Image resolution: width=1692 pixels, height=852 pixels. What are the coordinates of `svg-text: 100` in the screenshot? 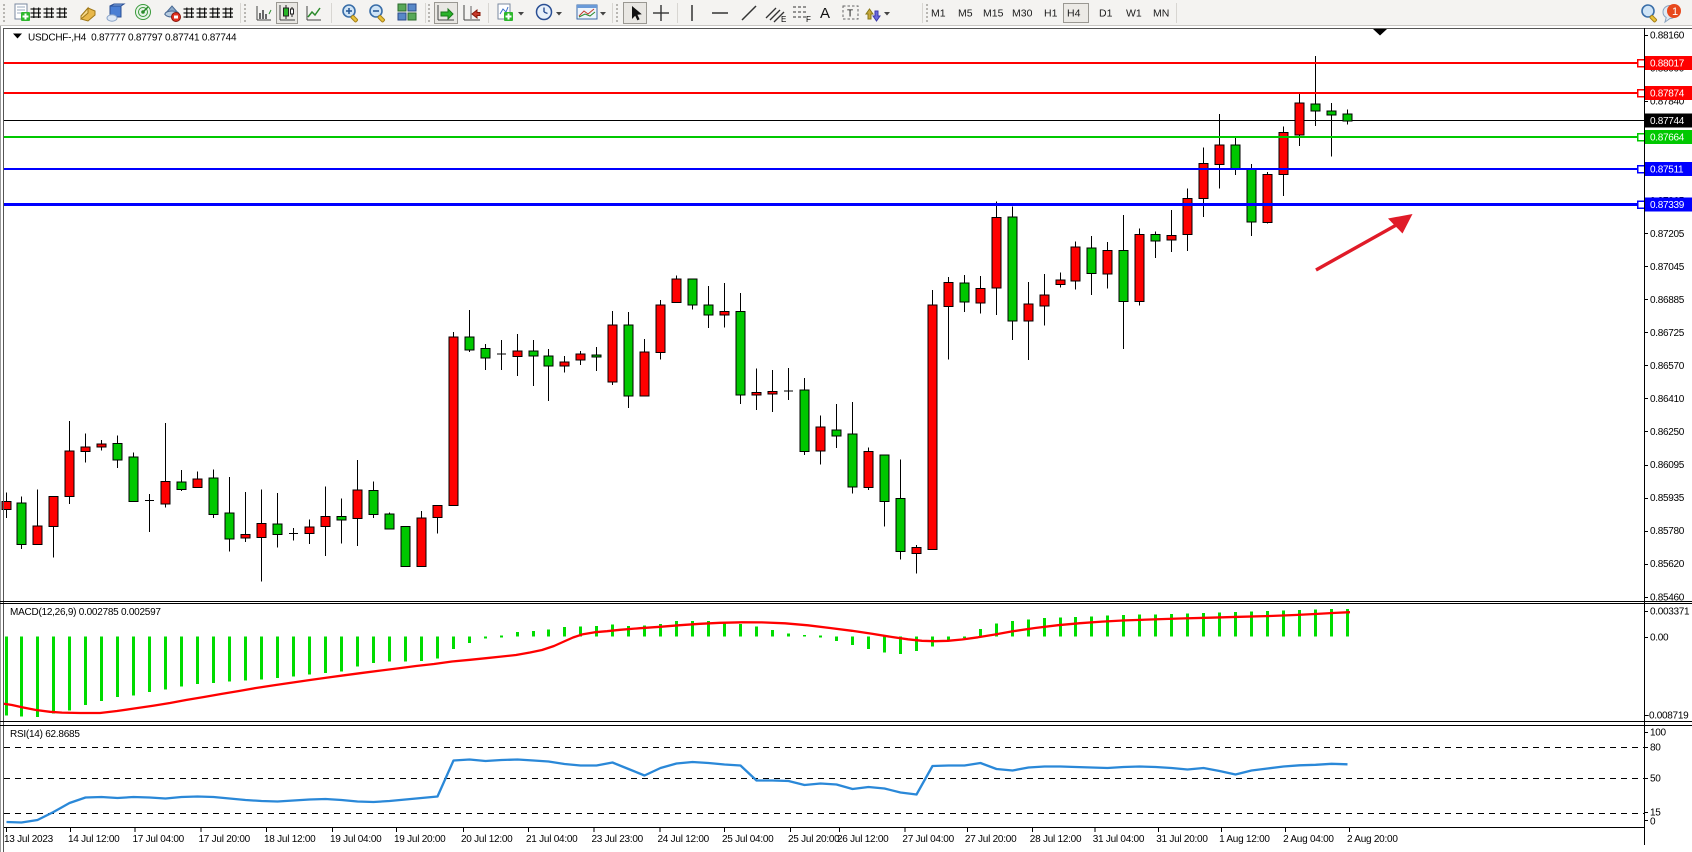 It's located at (1658, 733).